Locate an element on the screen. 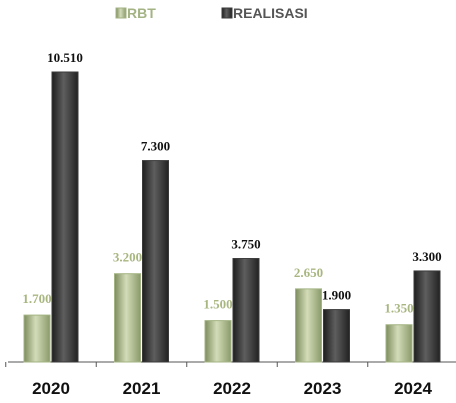 The width and height of the screenshot is (456, 403). x-tick-label: 2023 is located at coordinates (323, 388).